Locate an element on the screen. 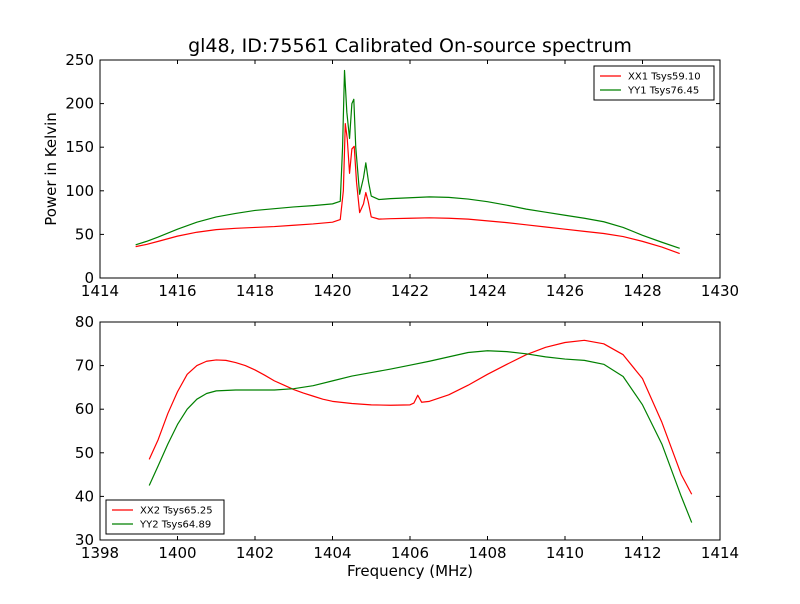 This screenshot has height=604, width=800. x-tick-label: 1404 is located at coordinates (332, 553).